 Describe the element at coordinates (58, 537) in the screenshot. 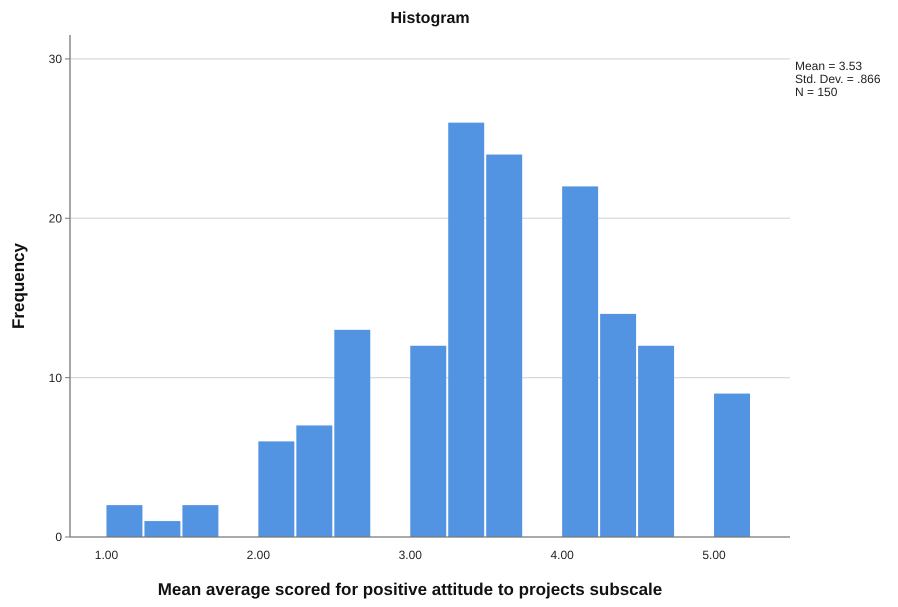

I see `y-tick-label: 0` at that location.